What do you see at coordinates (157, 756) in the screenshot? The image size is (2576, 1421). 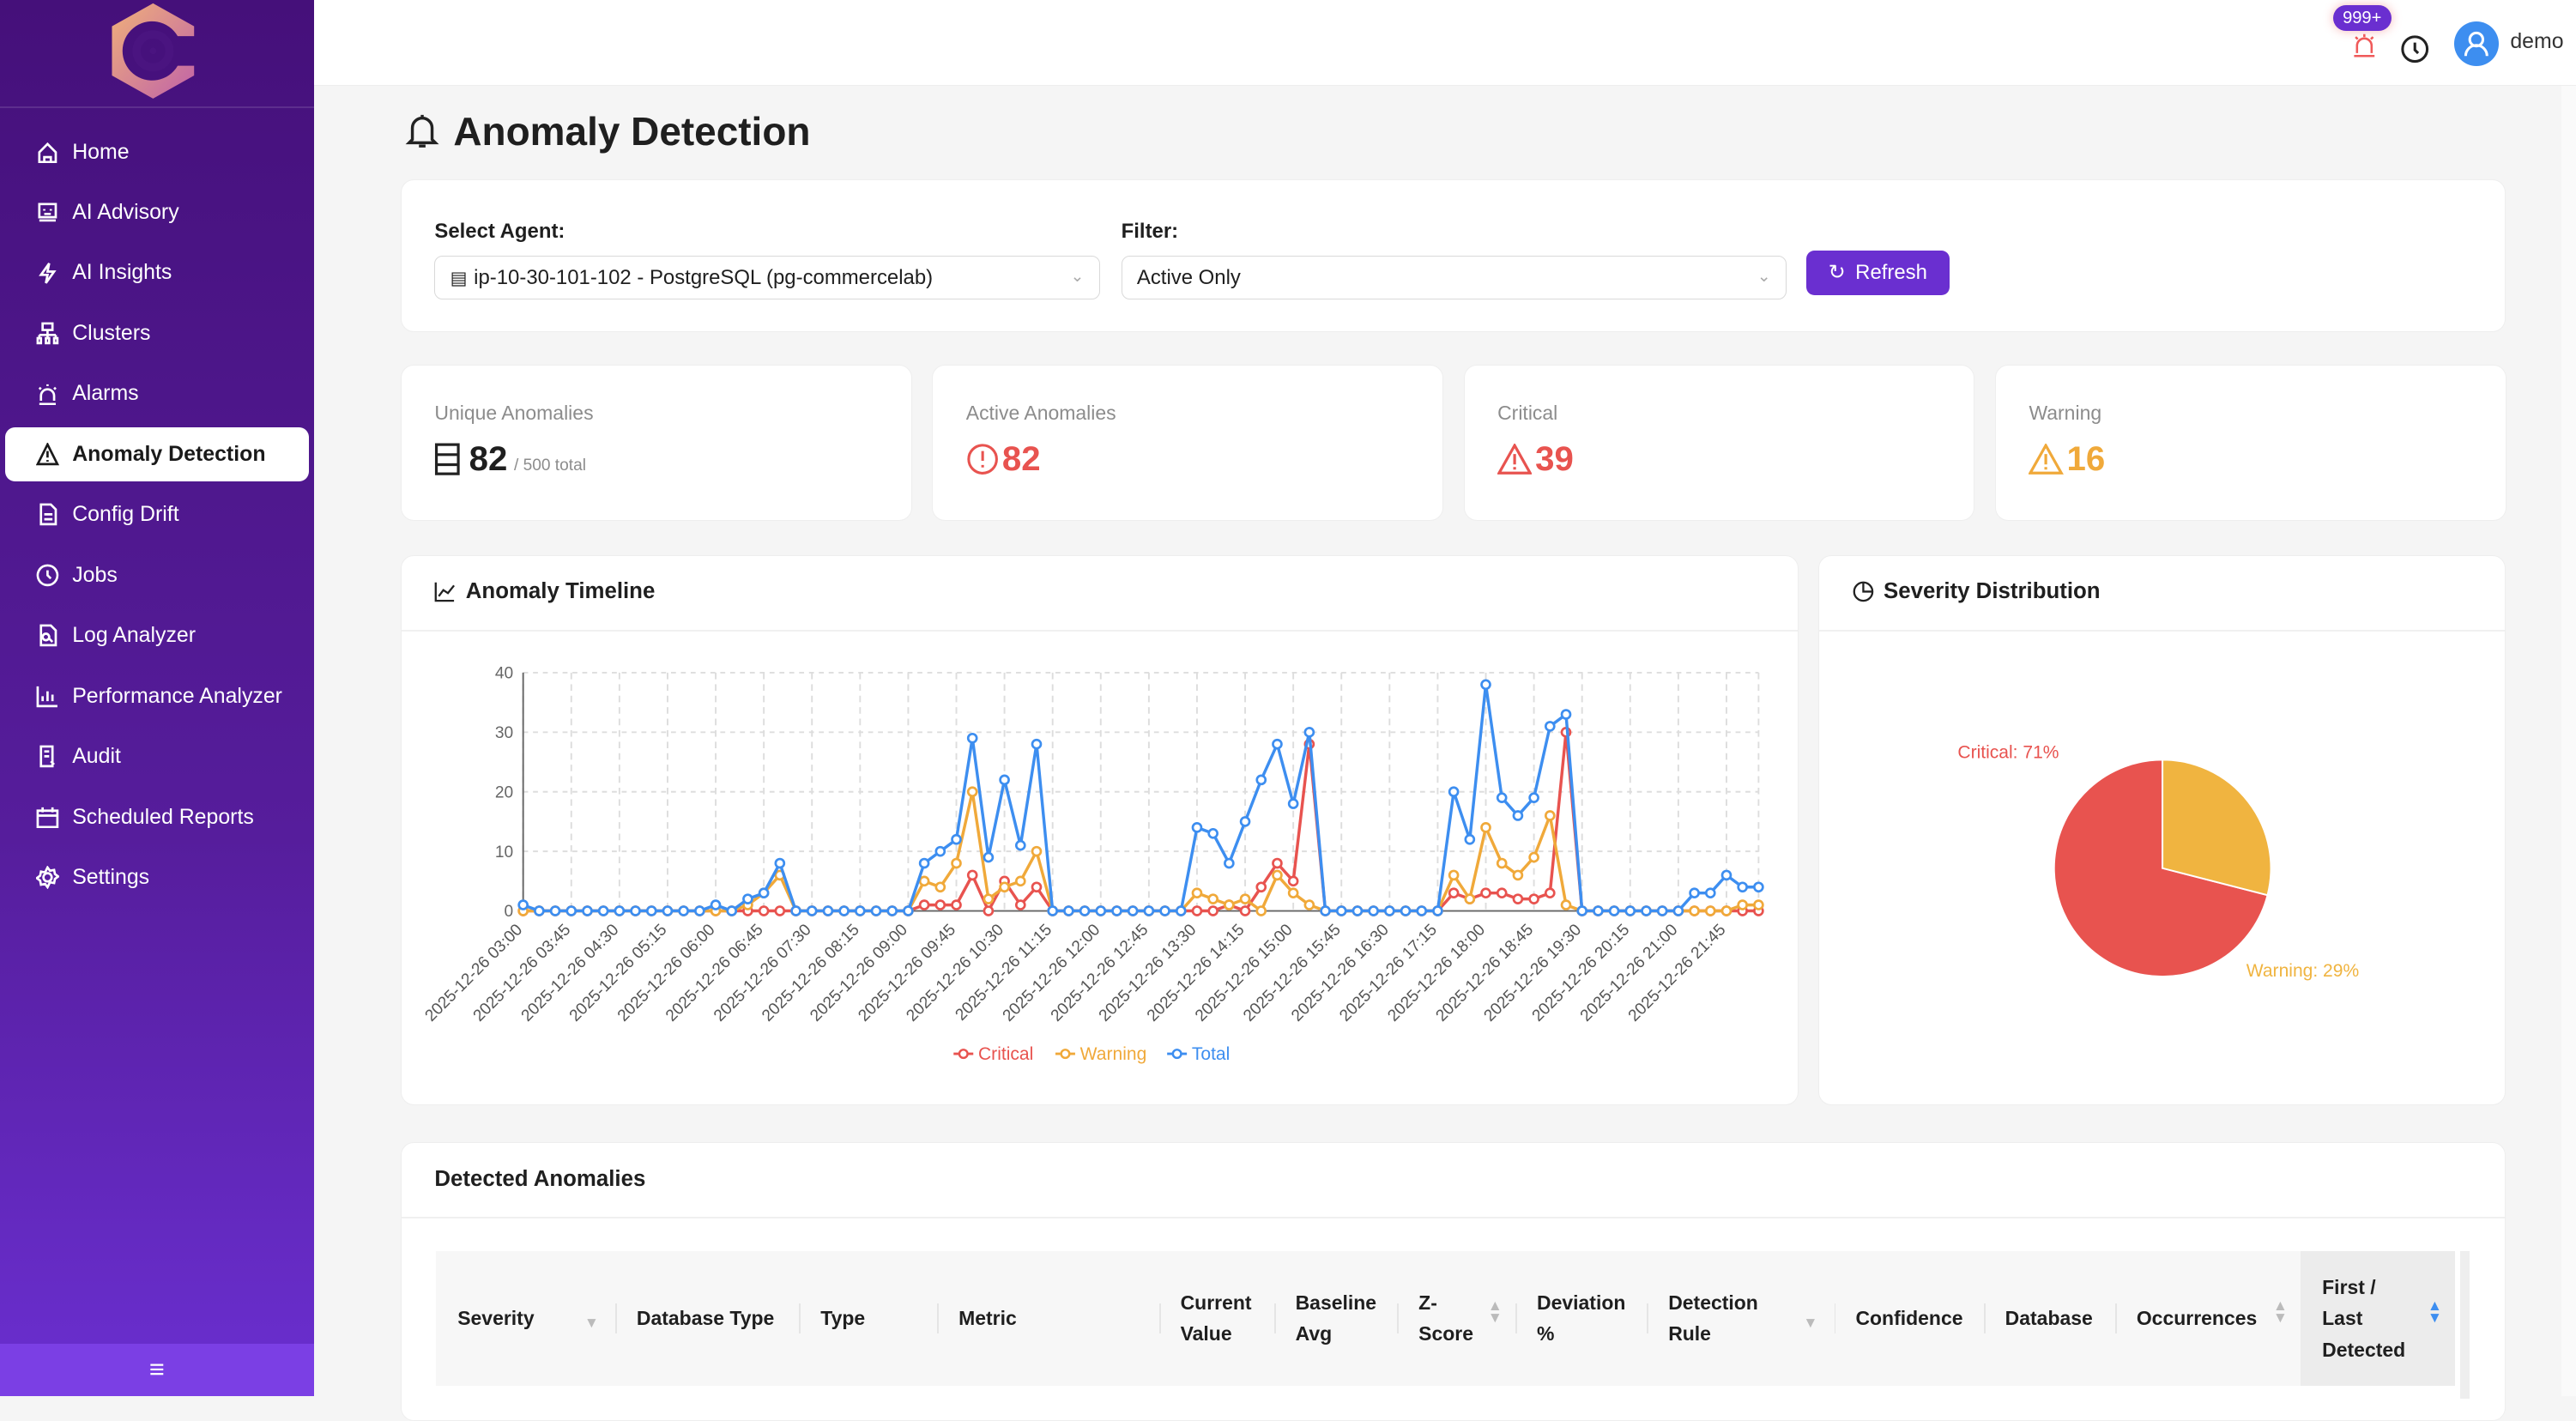 I see `sidebar-item-audit: Audit` at bounding box center [157, 756].